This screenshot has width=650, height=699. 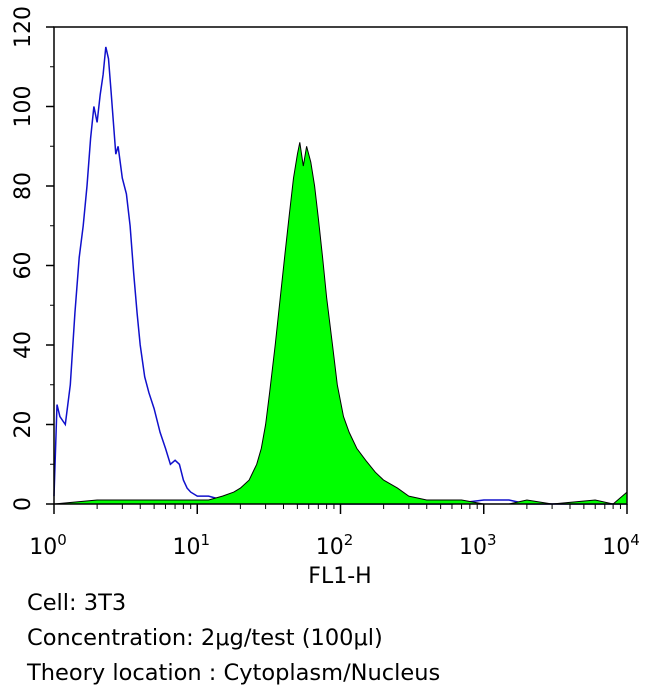 I want to click on x-axis-label: FL1-H, so click(x=339, y=576).